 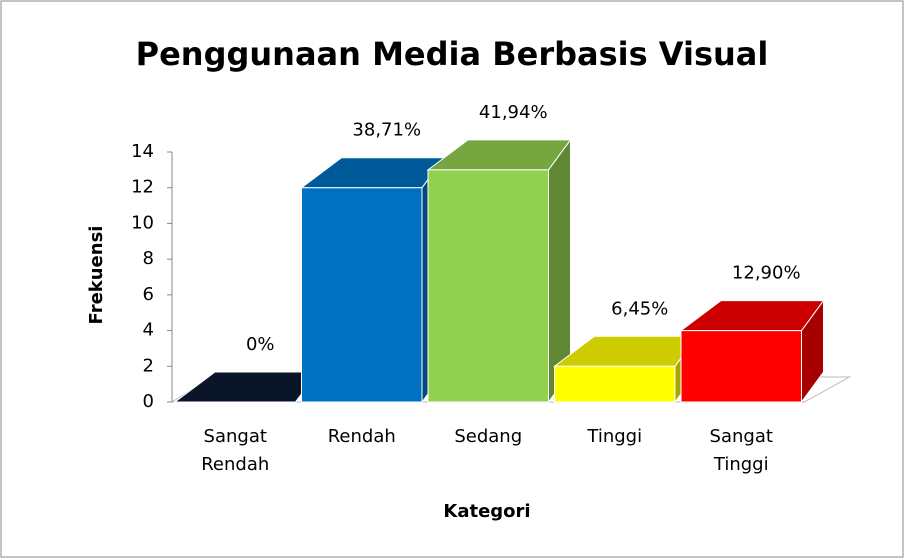 What do you see at coordinates (148, 294) in the screenshot?
I see `y-tick-label: 6` at bounding box center [148, 294].